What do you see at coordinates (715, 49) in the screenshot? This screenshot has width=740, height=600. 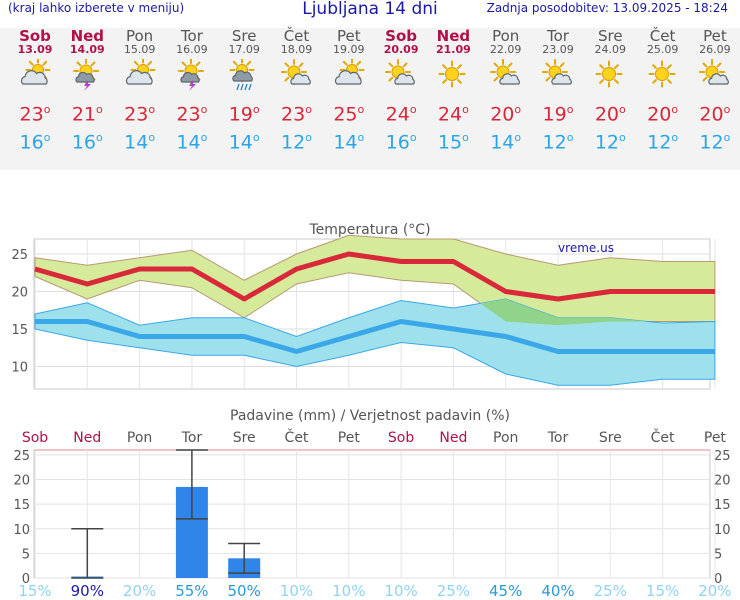 I see `day-date: 26.09` at bounding box center [715, 49].